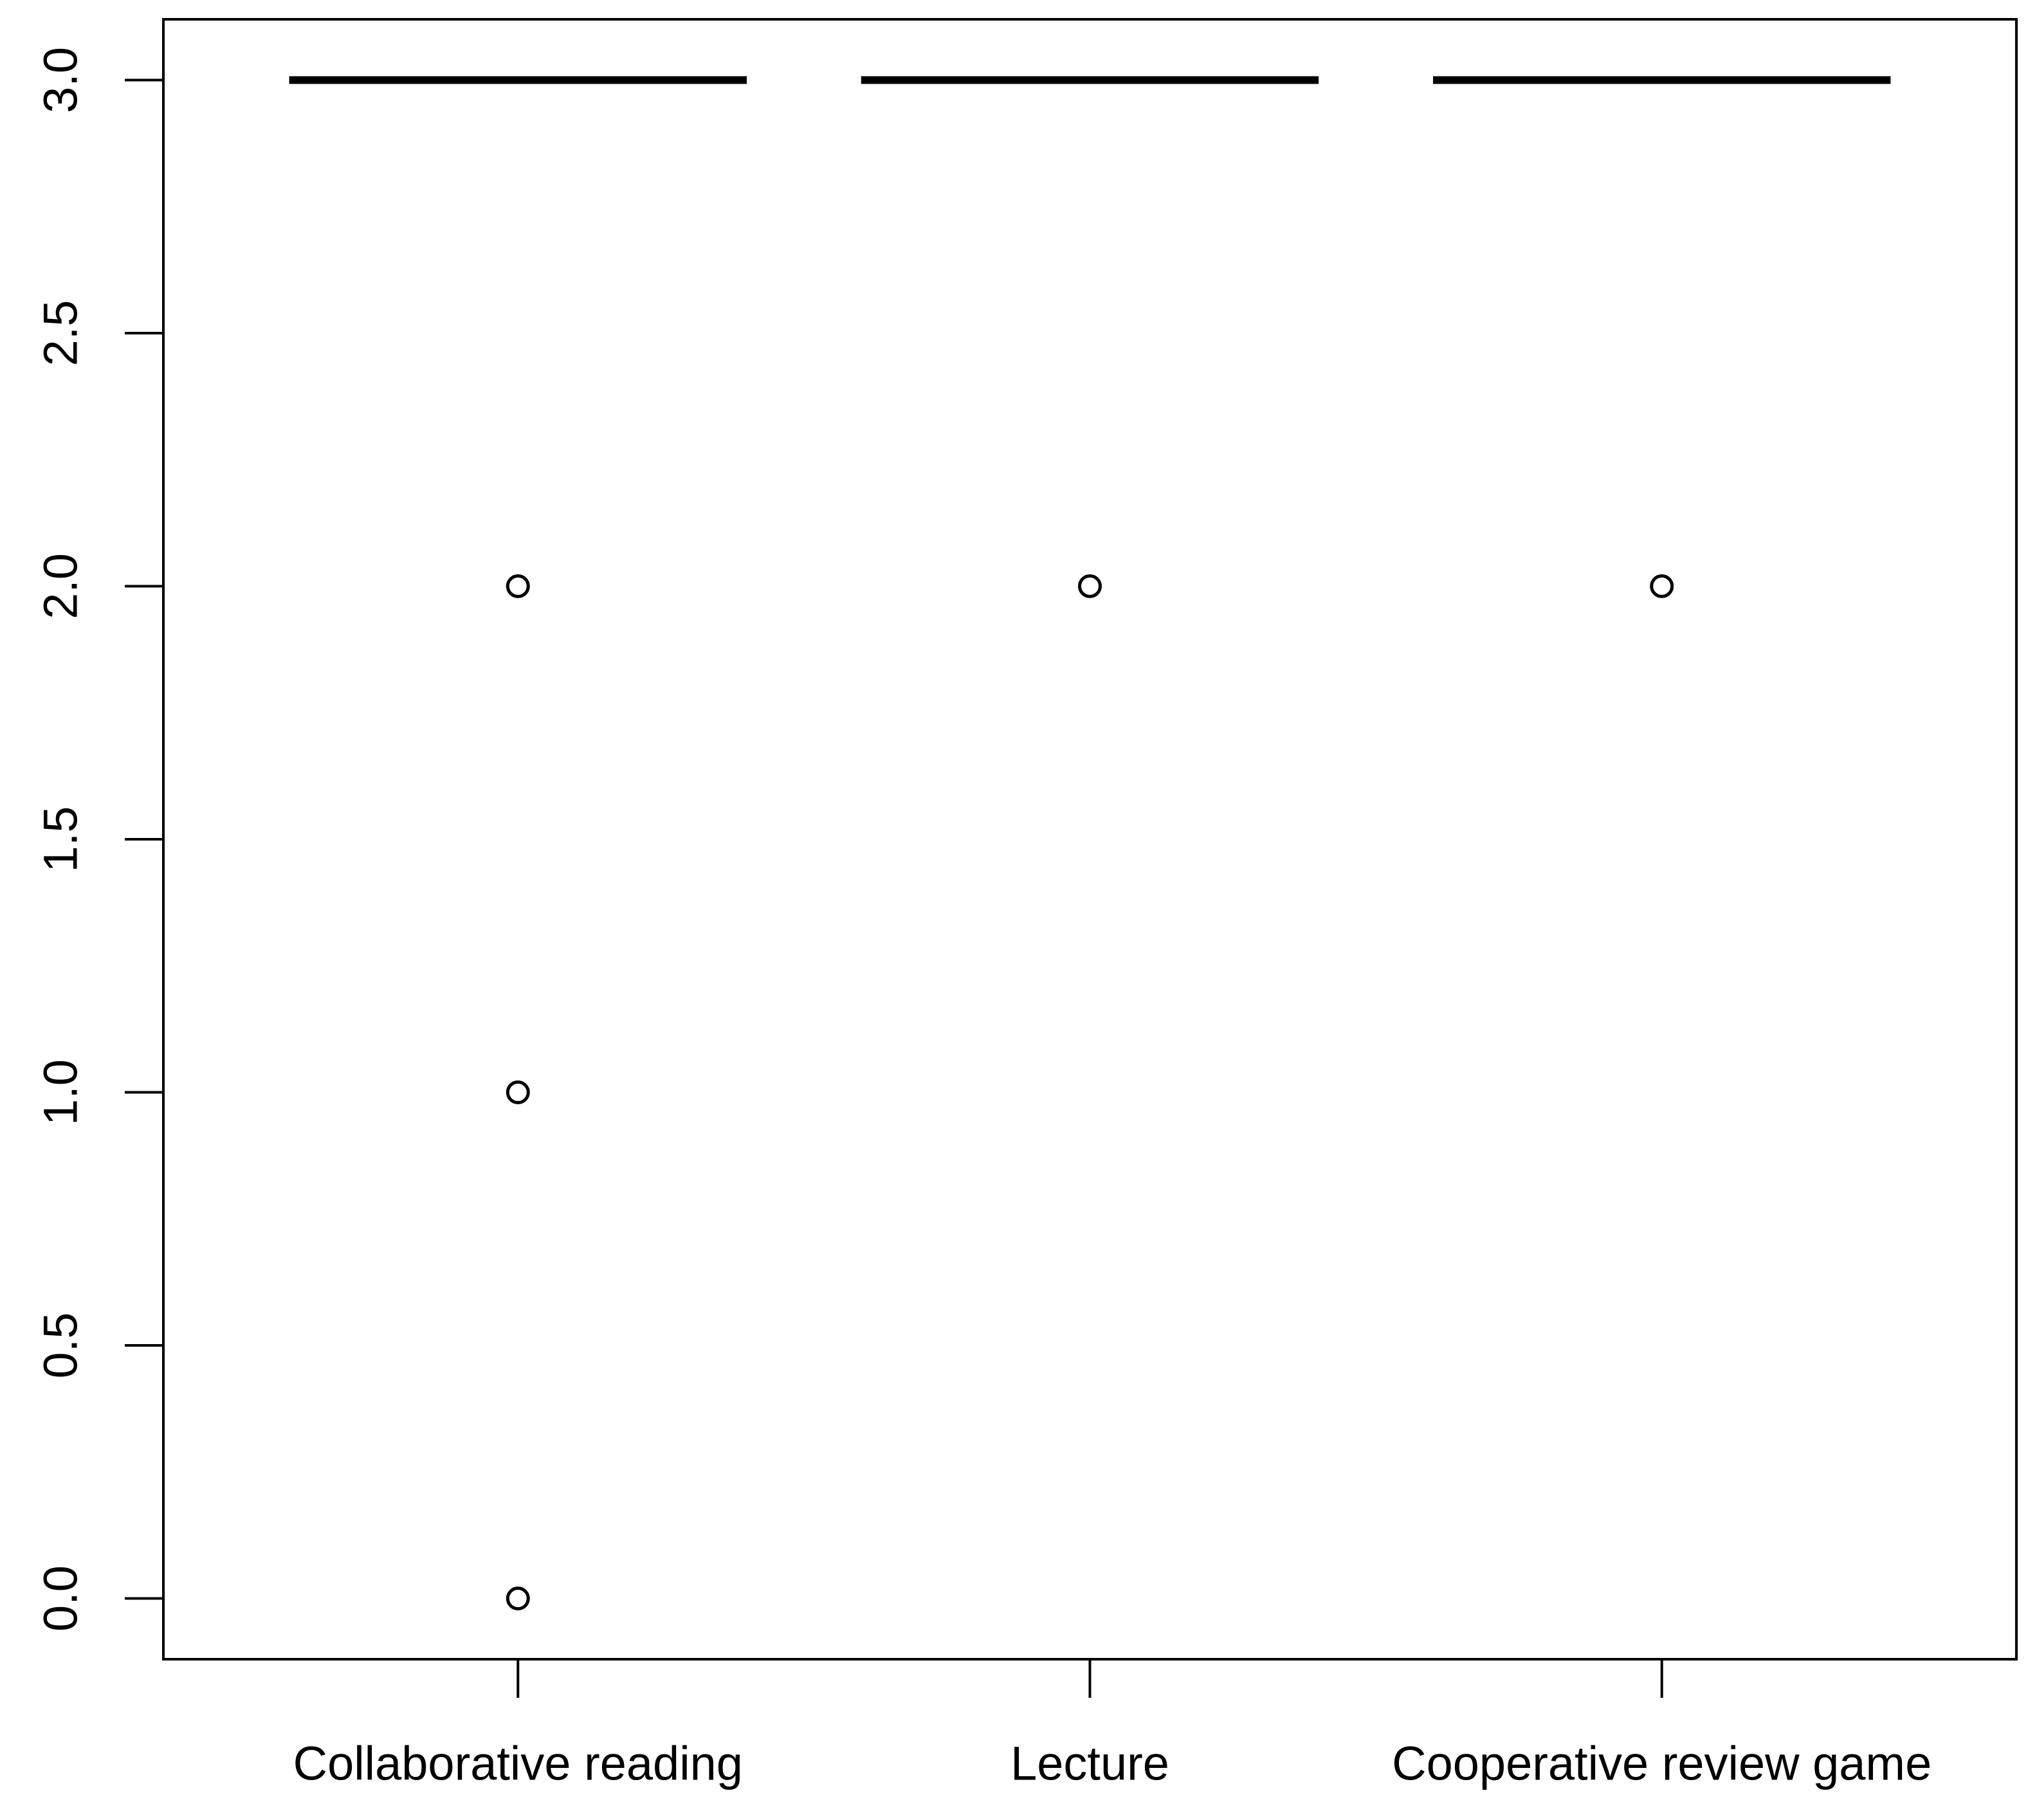  I want to click on x-tick-label: Collaborative reading, so click(518, 1764).